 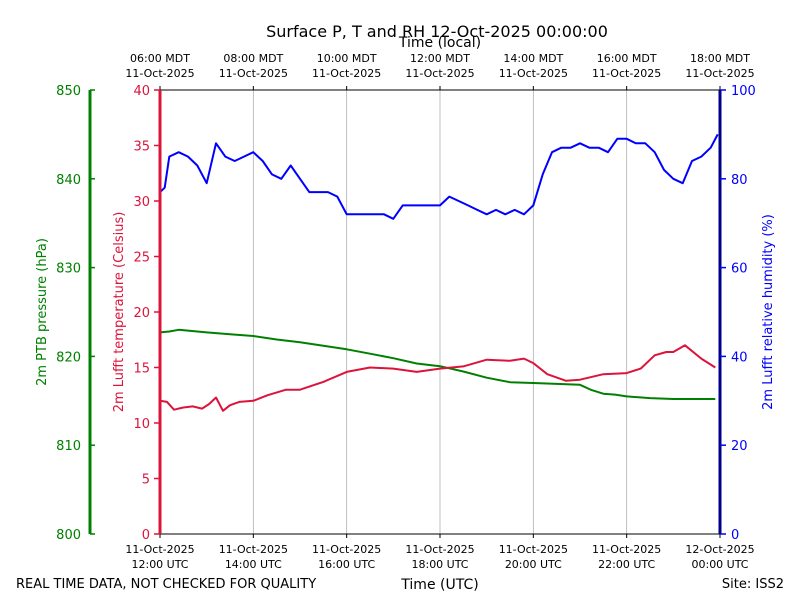 What do you see at coordinates (437, 378) in the screenshot?
I see `temperature-line` at bounding box center [437, 378].